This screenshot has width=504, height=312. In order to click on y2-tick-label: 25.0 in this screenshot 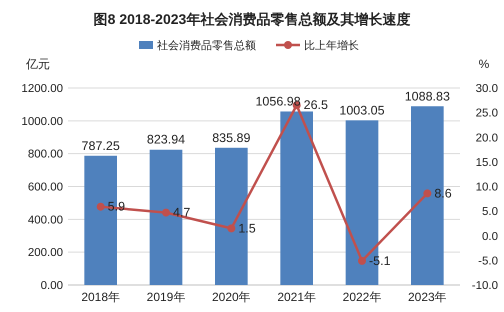, I will do `click(487, 114)`.